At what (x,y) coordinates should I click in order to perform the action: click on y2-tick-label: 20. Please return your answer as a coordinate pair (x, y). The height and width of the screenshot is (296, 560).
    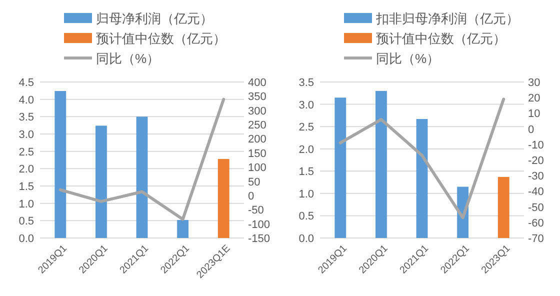
    Looking at the image, I should click on (534, 98).